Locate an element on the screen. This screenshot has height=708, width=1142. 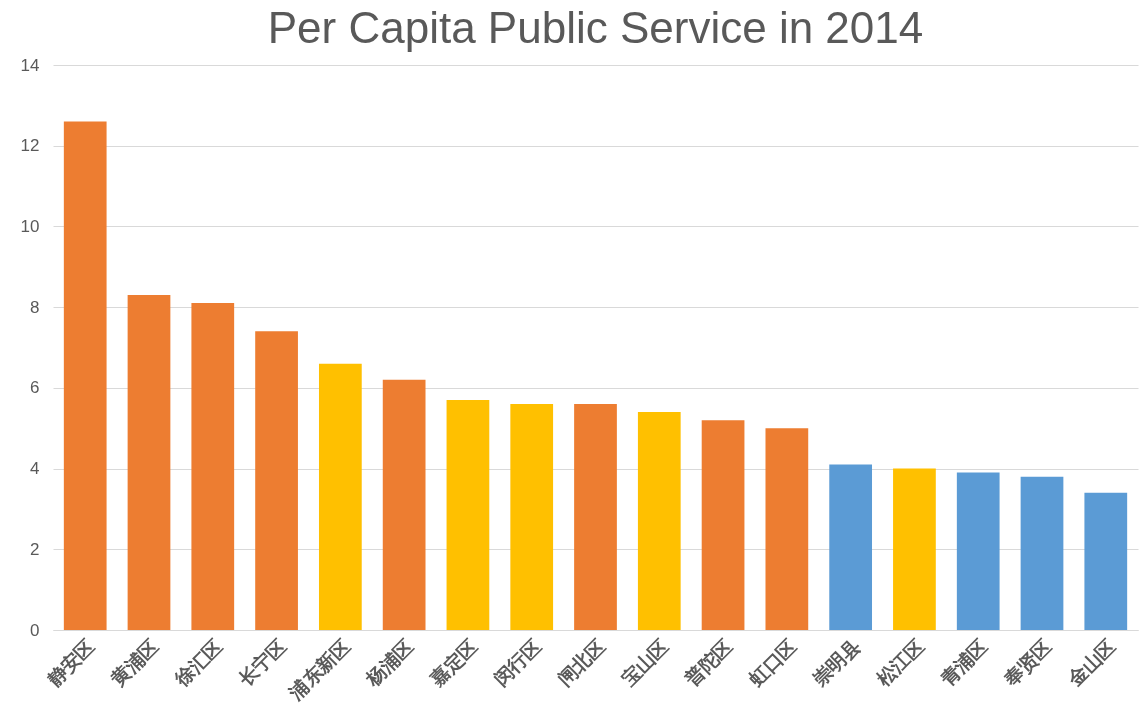
x-tick-label: 奉贤区 is located at coordinates (1027, 663).